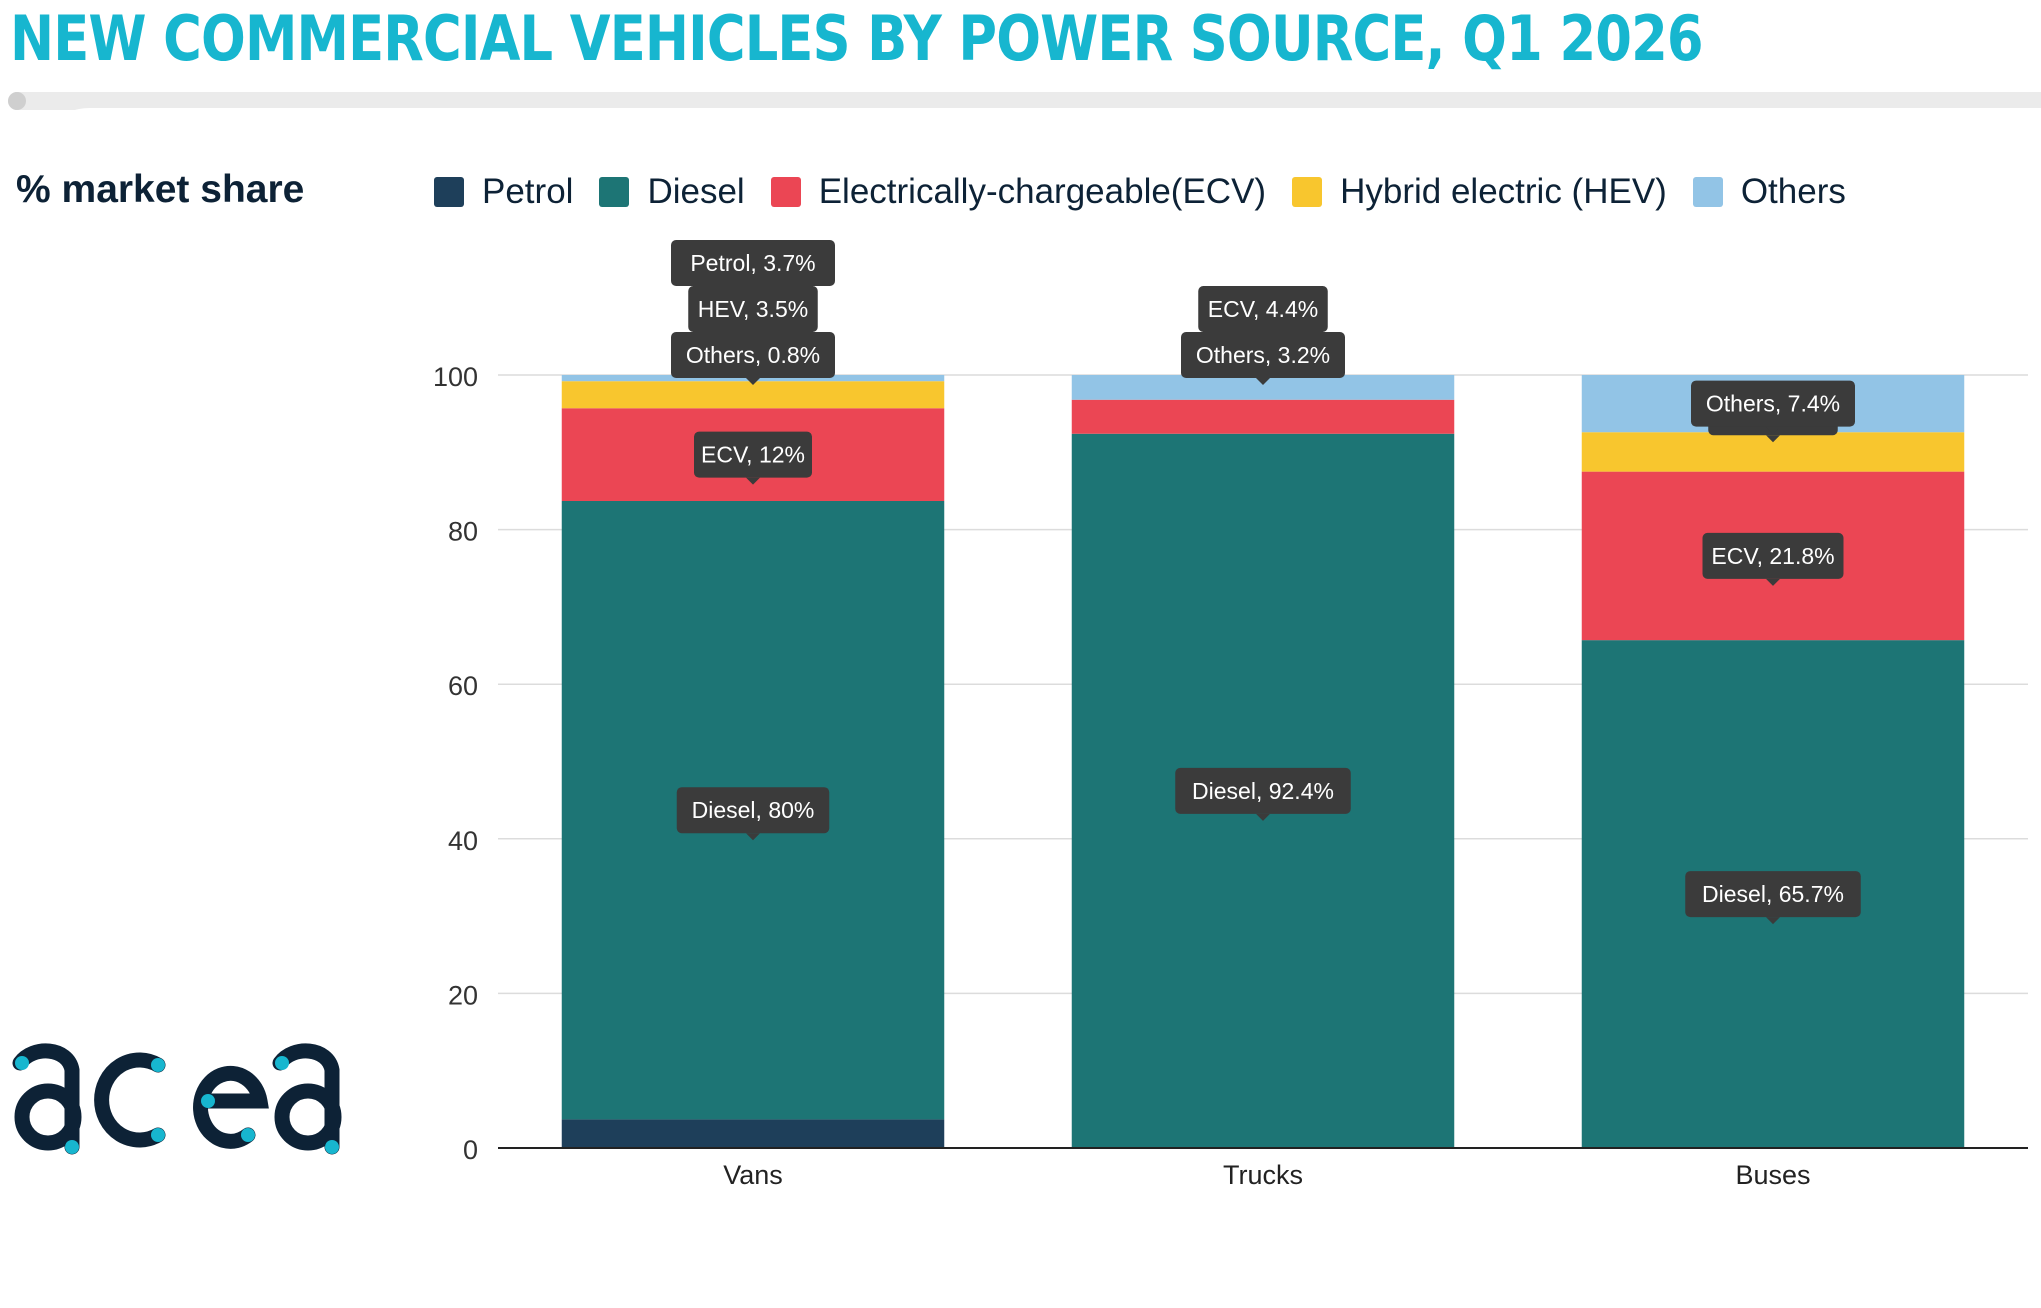  I want to click on data-label-vans-diesel: Diesel, 80%, so click(753, 810).